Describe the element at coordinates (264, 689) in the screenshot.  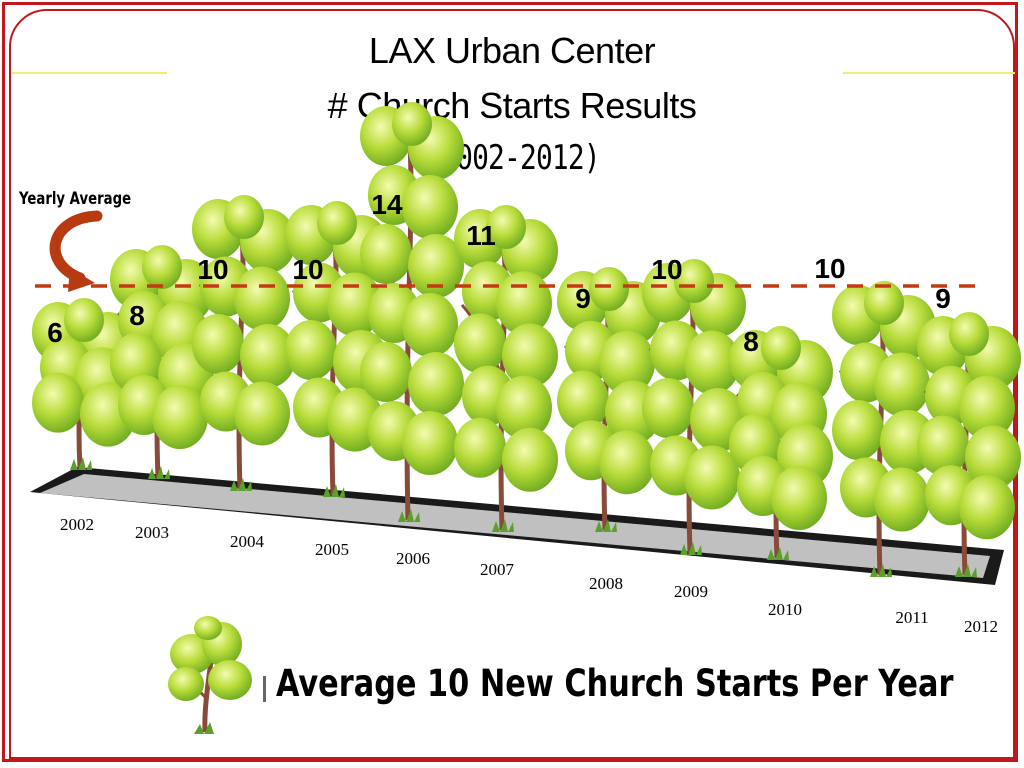
I see `footer-divider` at that location.